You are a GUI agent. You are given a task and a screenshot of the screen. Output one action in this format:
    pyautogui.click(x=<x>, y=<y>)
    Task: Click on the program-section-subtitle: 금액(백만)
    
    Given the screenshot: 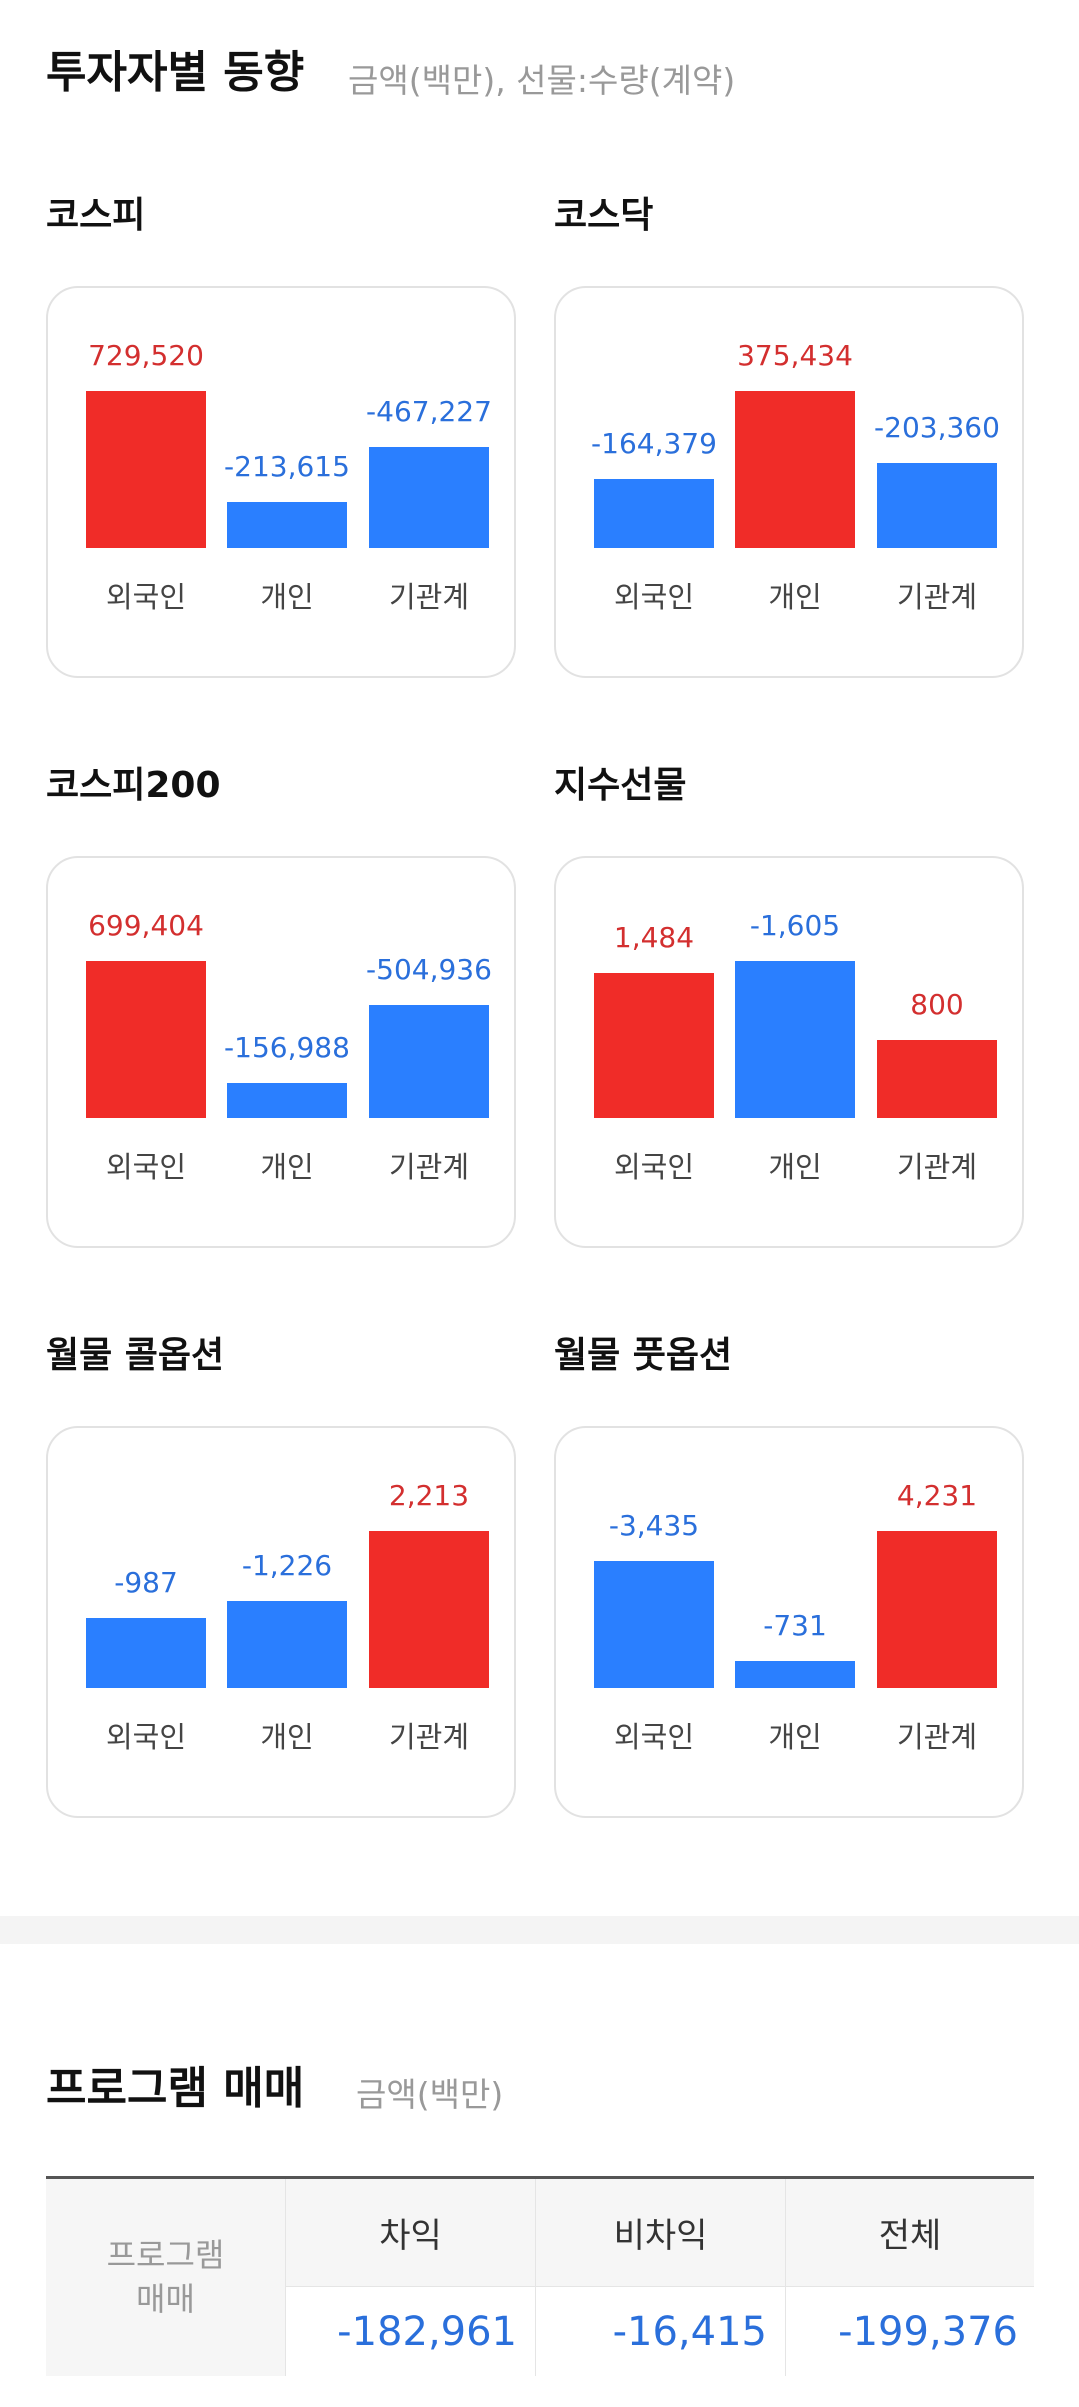 What is the action you would take?
    pyautogui.click(x=430, y=2094)
    